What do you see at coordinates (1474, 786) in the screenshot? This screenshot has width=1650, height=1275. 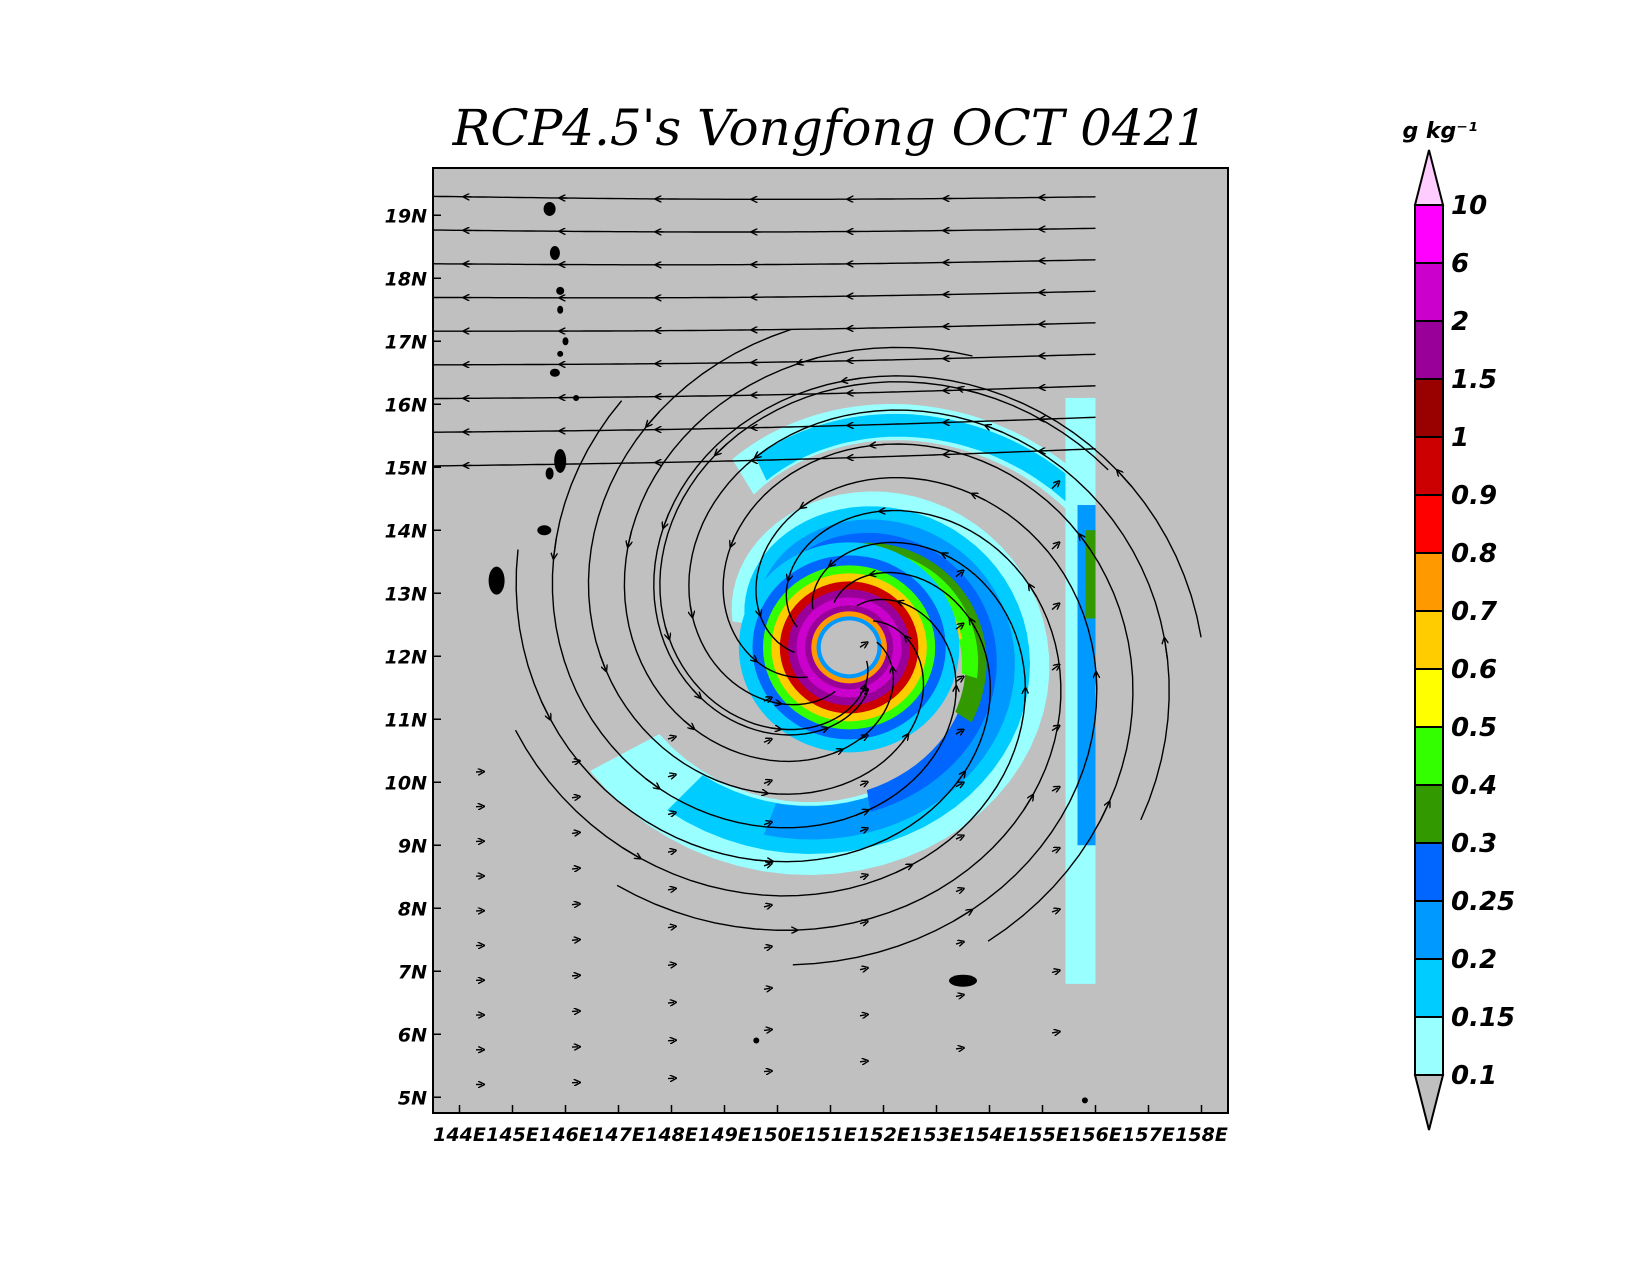 I see `colorbar-label: 0.4` at bounding box center [1474, 786].